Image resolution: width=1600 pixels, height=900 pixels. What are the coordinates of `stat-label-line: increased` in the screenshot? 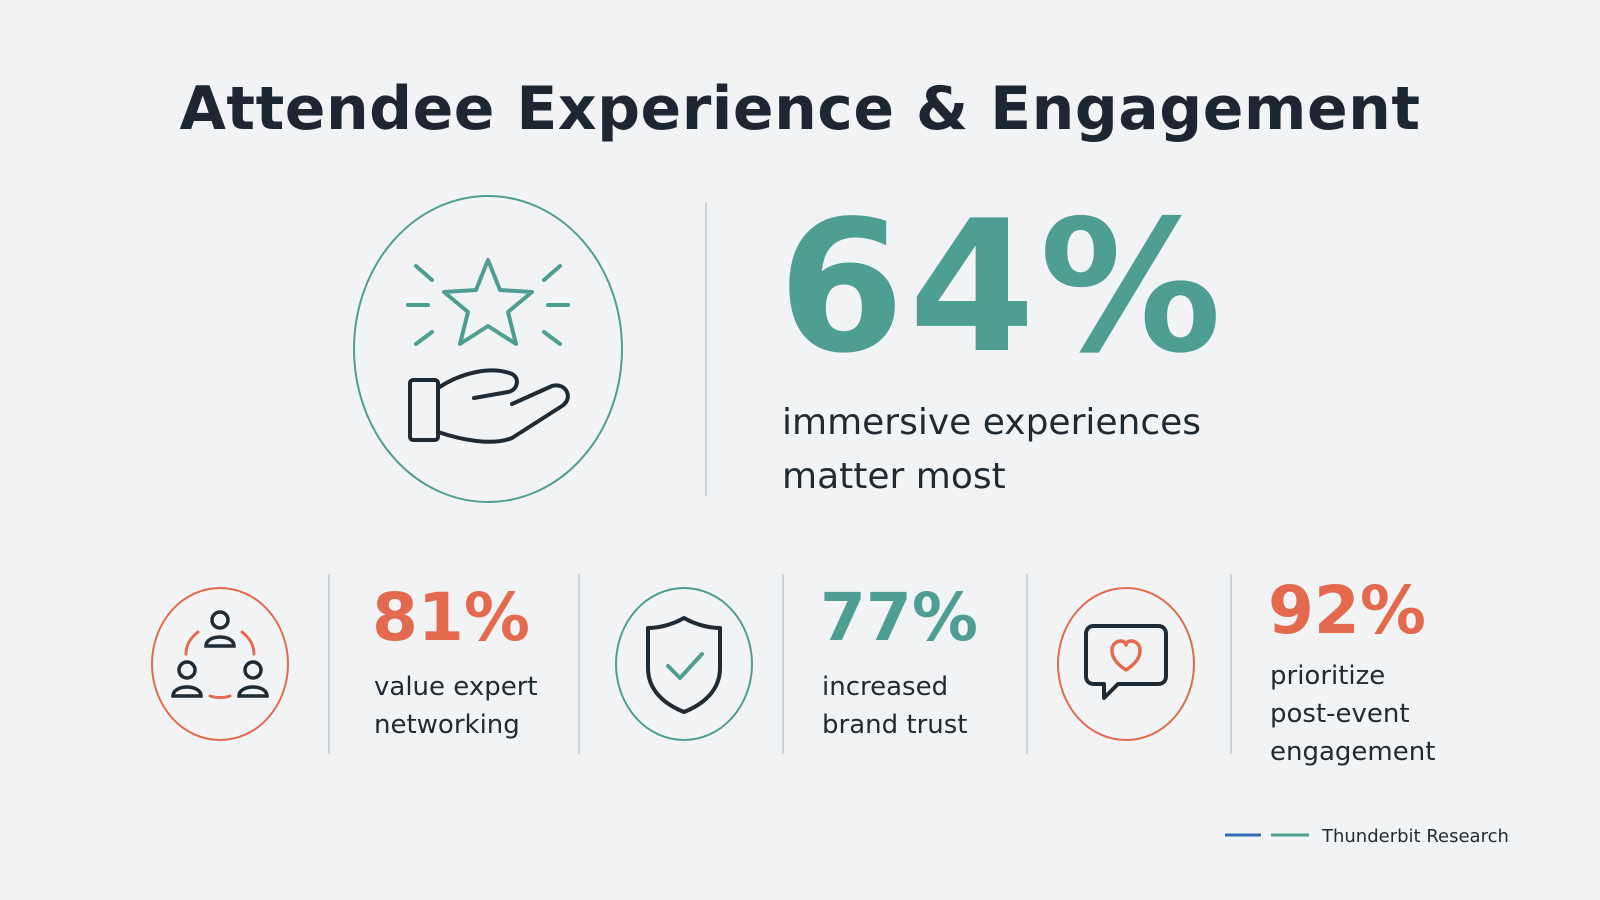 It's located at (885, 687).